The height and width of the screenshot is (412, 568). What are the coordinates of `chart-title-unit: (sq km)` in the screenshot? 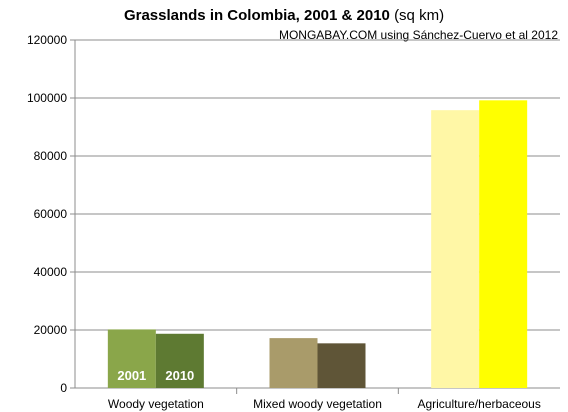 It's located at (419, 15).